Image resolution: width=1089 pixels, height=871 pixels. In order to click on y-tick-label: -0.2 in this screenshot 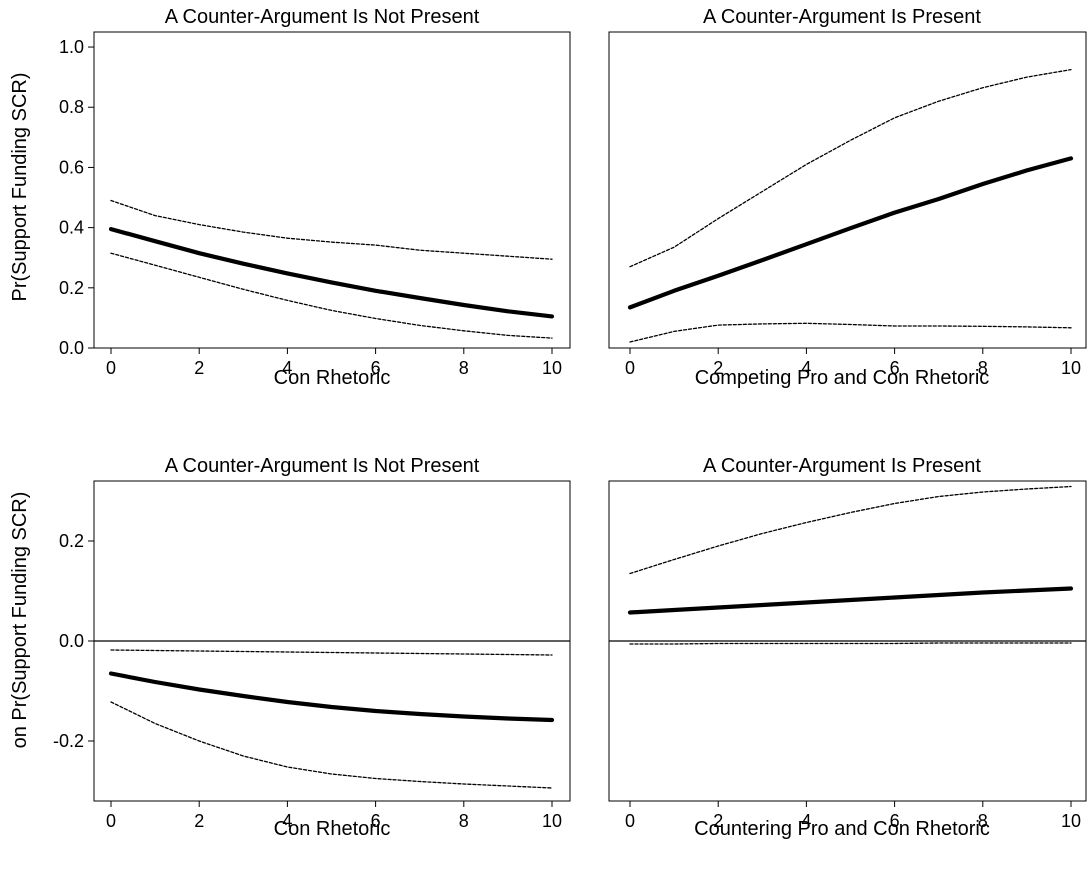, I will do `click(68, 741)`.